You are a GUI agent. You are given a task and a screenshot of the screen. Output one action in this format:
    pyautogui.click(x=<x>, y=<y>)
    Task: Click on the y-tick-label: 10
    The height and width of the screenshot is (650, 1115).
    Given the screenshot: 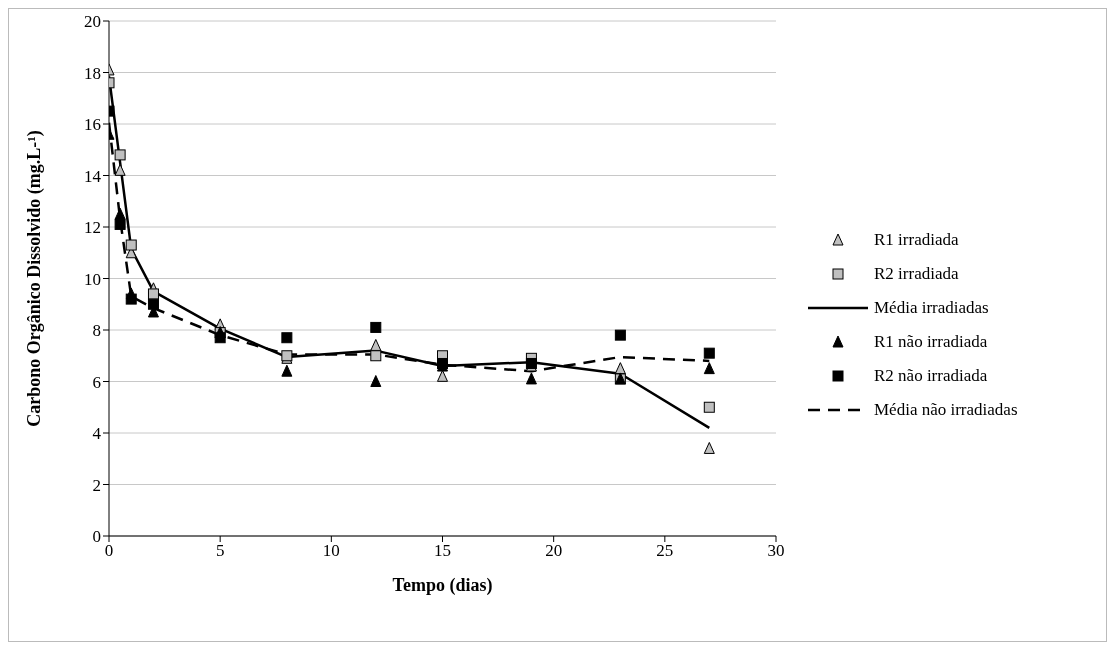 What is the action you would take?
    pyautogui.click(x=92, y=279)
    